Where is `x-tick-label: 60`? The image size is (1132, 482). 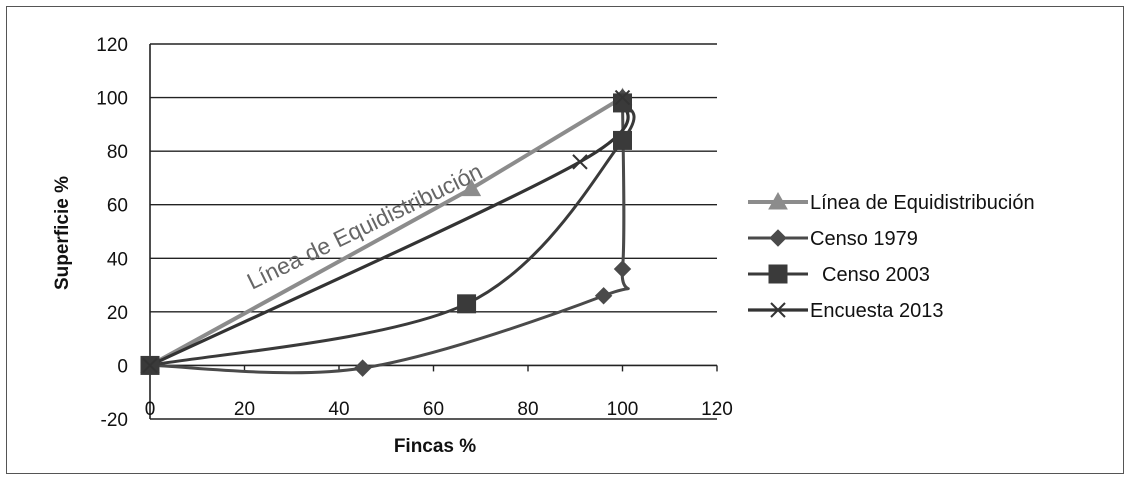 x-tick-label: 60 is located at coordinates (433, 409).